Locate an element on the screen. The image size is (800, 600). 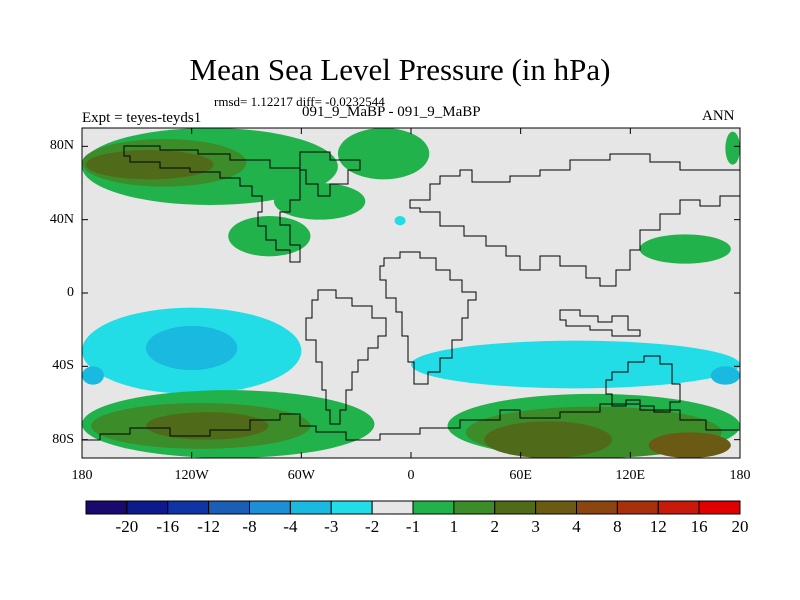
eurasia-coast is located at coordinates (574, 220).